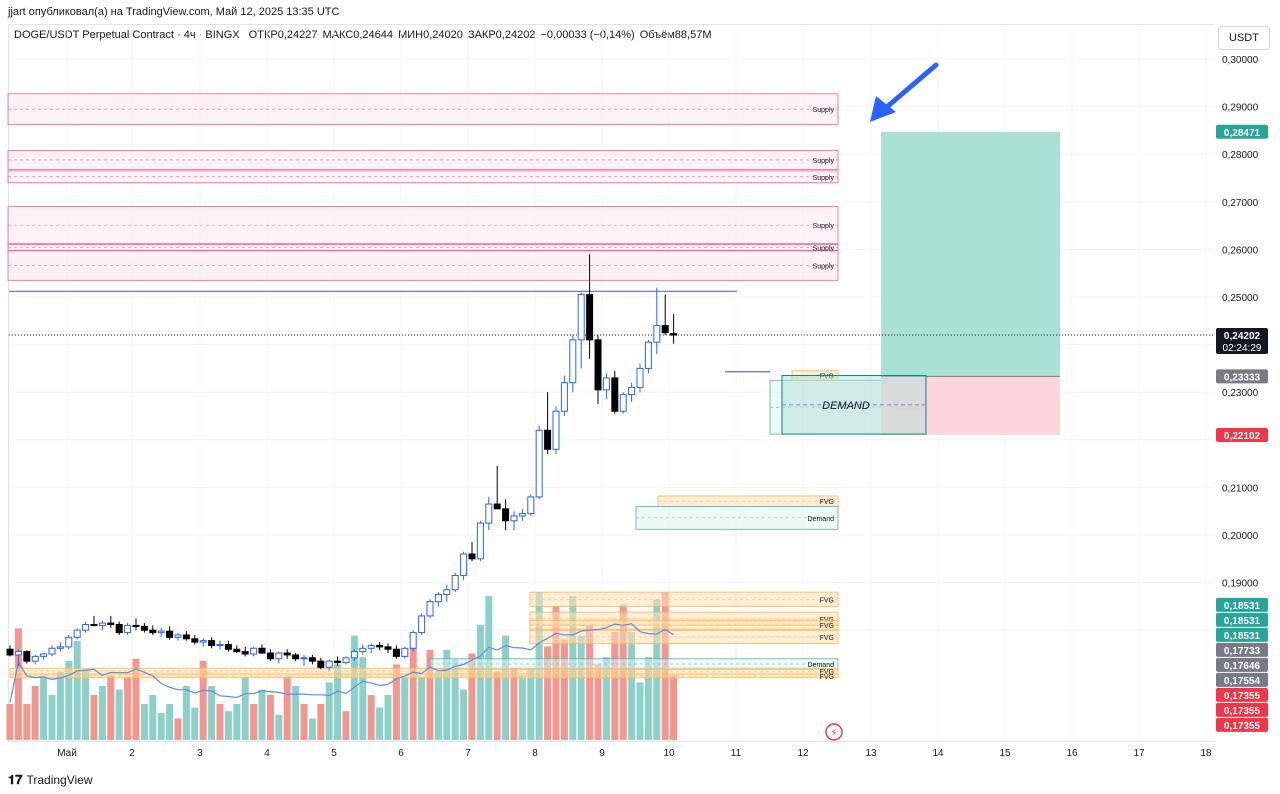 The width and height of the screenshot is (1280, 794). What do you see at coordinates (871, 753) in the screenshot?
I see `x-tick-label: 13` at bounding box center [871, 753].